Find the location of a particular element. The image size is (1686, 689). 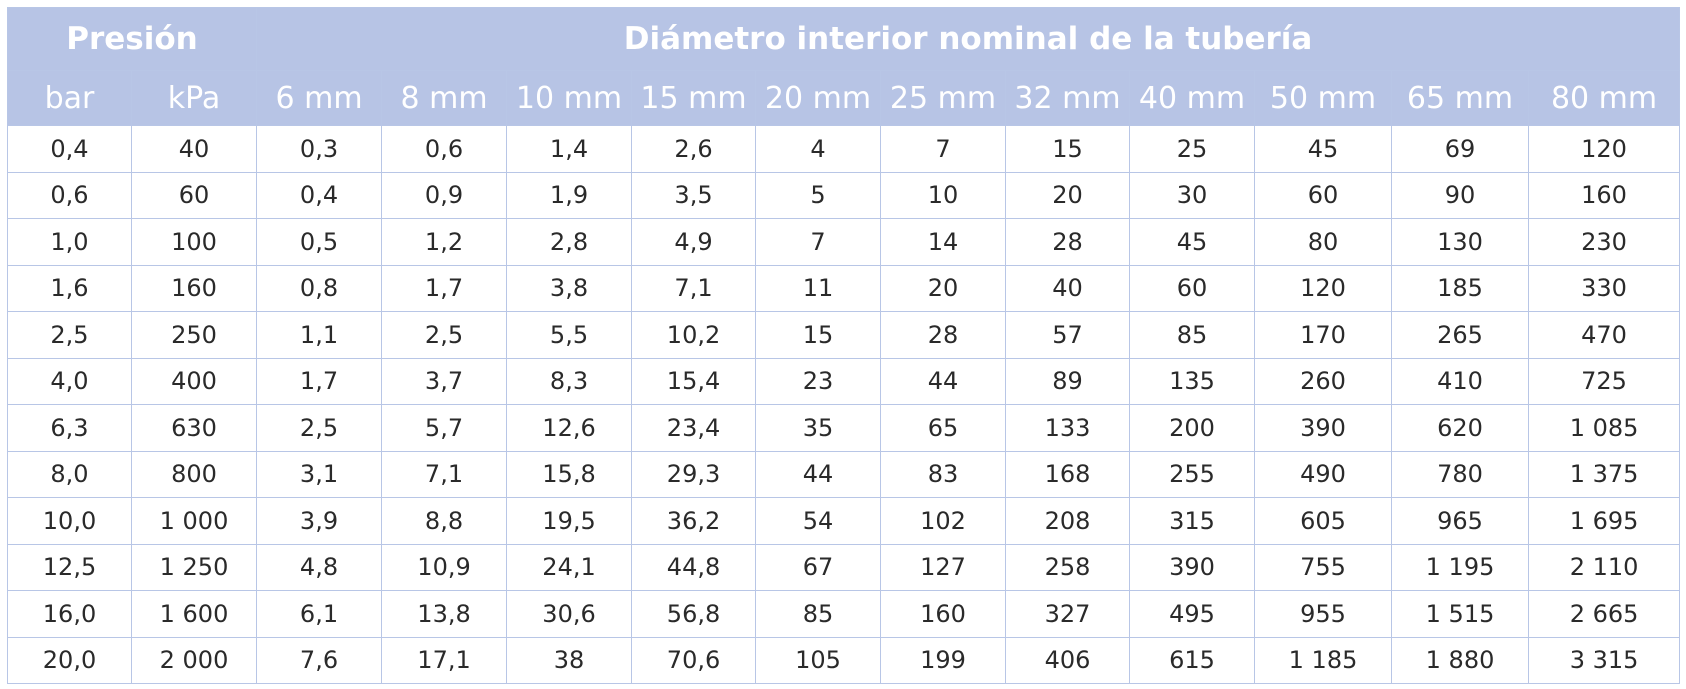

table-cell: 1 600 is located at coordinates (194, 614).